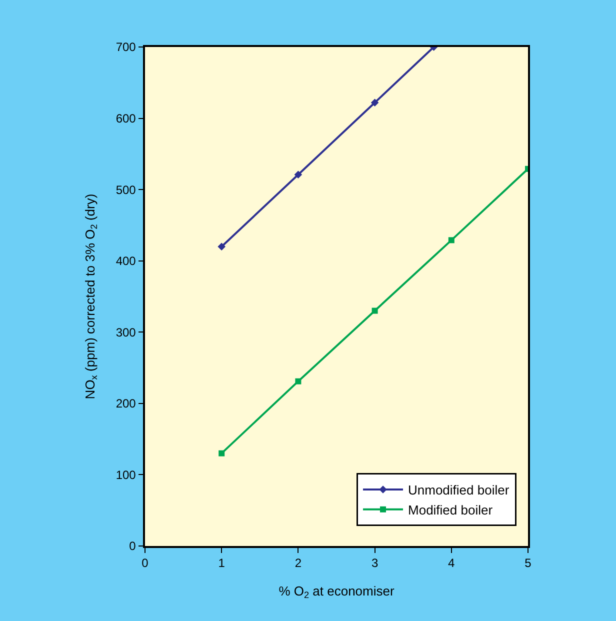  I want to click on x-tick-label: 3, so click(374, 563).